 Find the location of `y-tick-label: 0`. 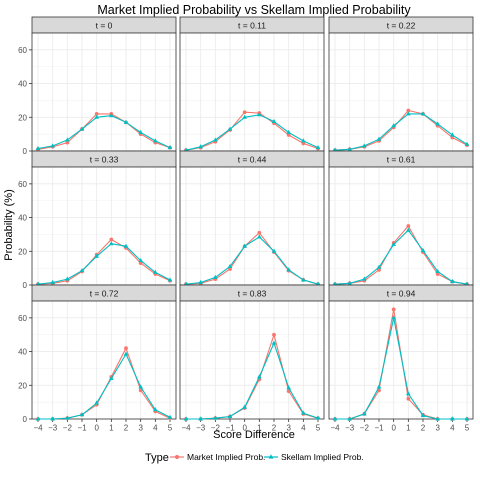

y-tick-label: 0 is located at coordinates (25, 151).